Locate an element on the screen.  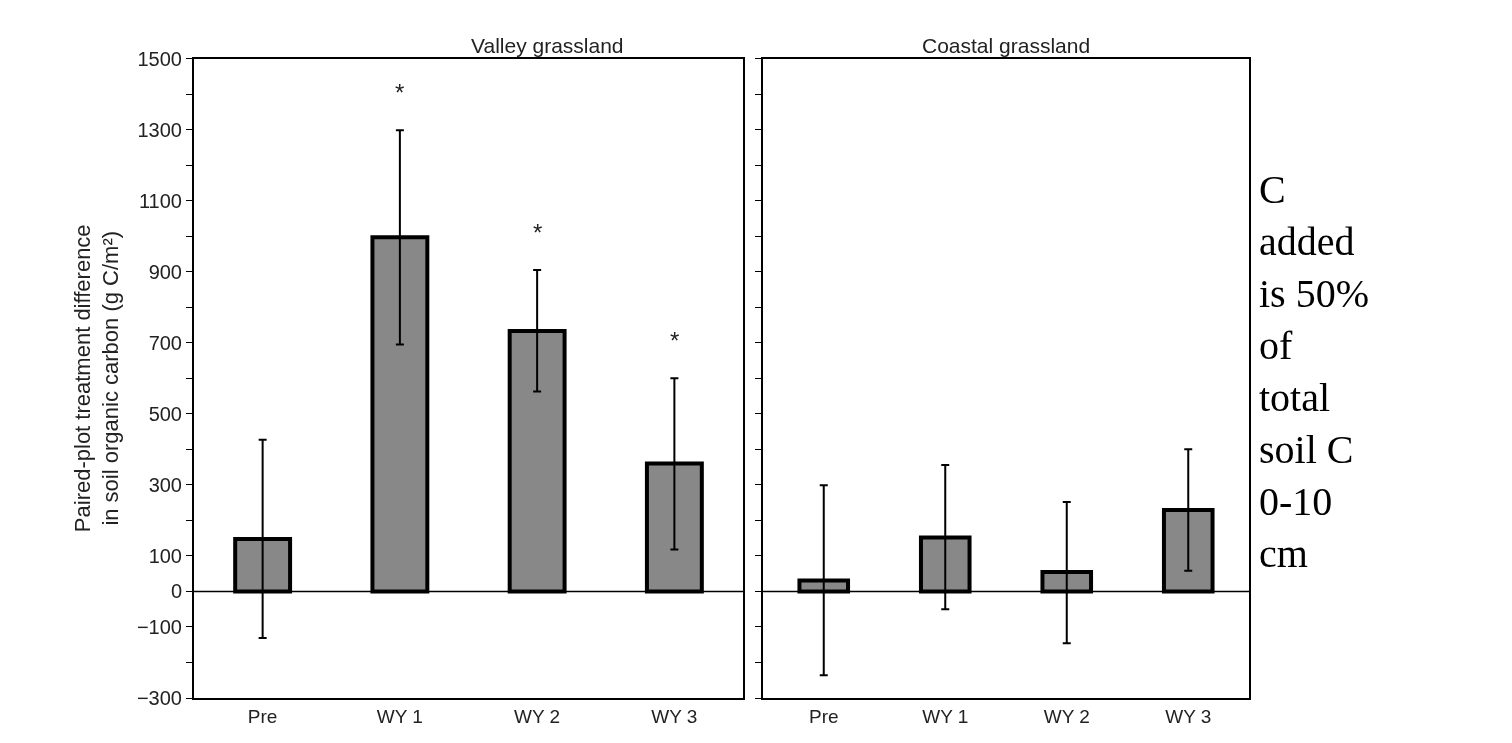
y-tick-label: 1300 is located at coordinates (159, 129).